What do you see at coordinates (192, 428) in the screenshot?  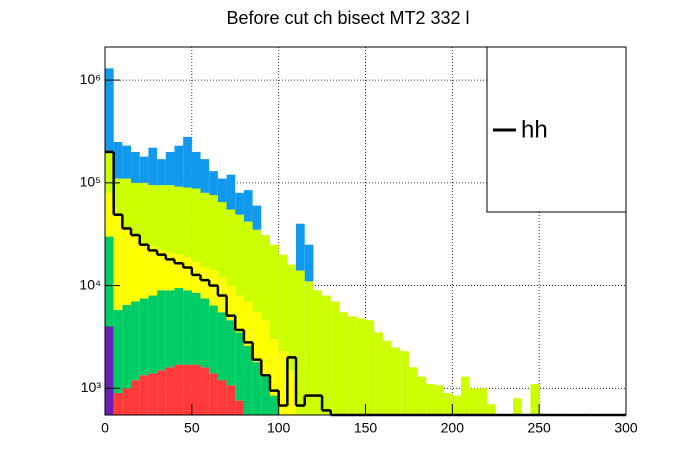 I see `x-tick-label: 50` at bounding box center [192, 428].